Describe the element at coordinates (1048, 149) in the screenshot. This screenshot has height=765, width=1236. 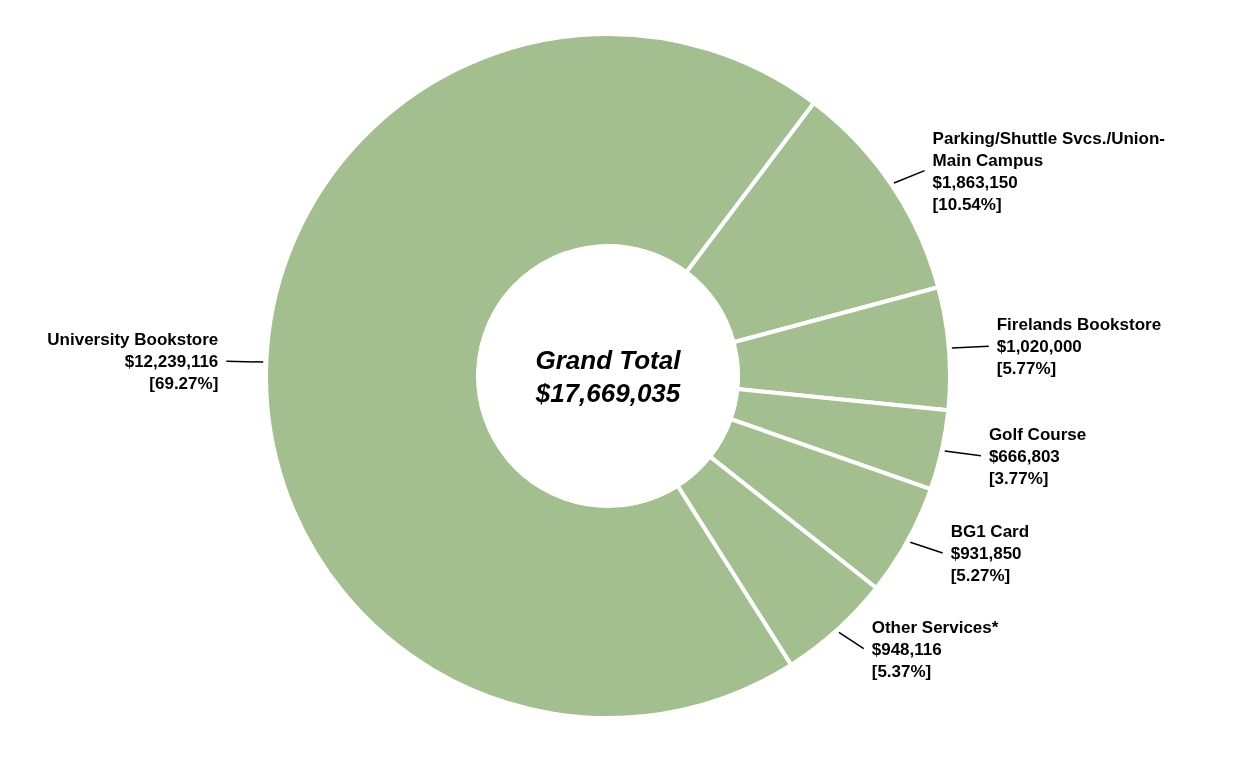
I see `slice-label: Parking/Shuttle Svcs./Union-Main Campus` at that location.